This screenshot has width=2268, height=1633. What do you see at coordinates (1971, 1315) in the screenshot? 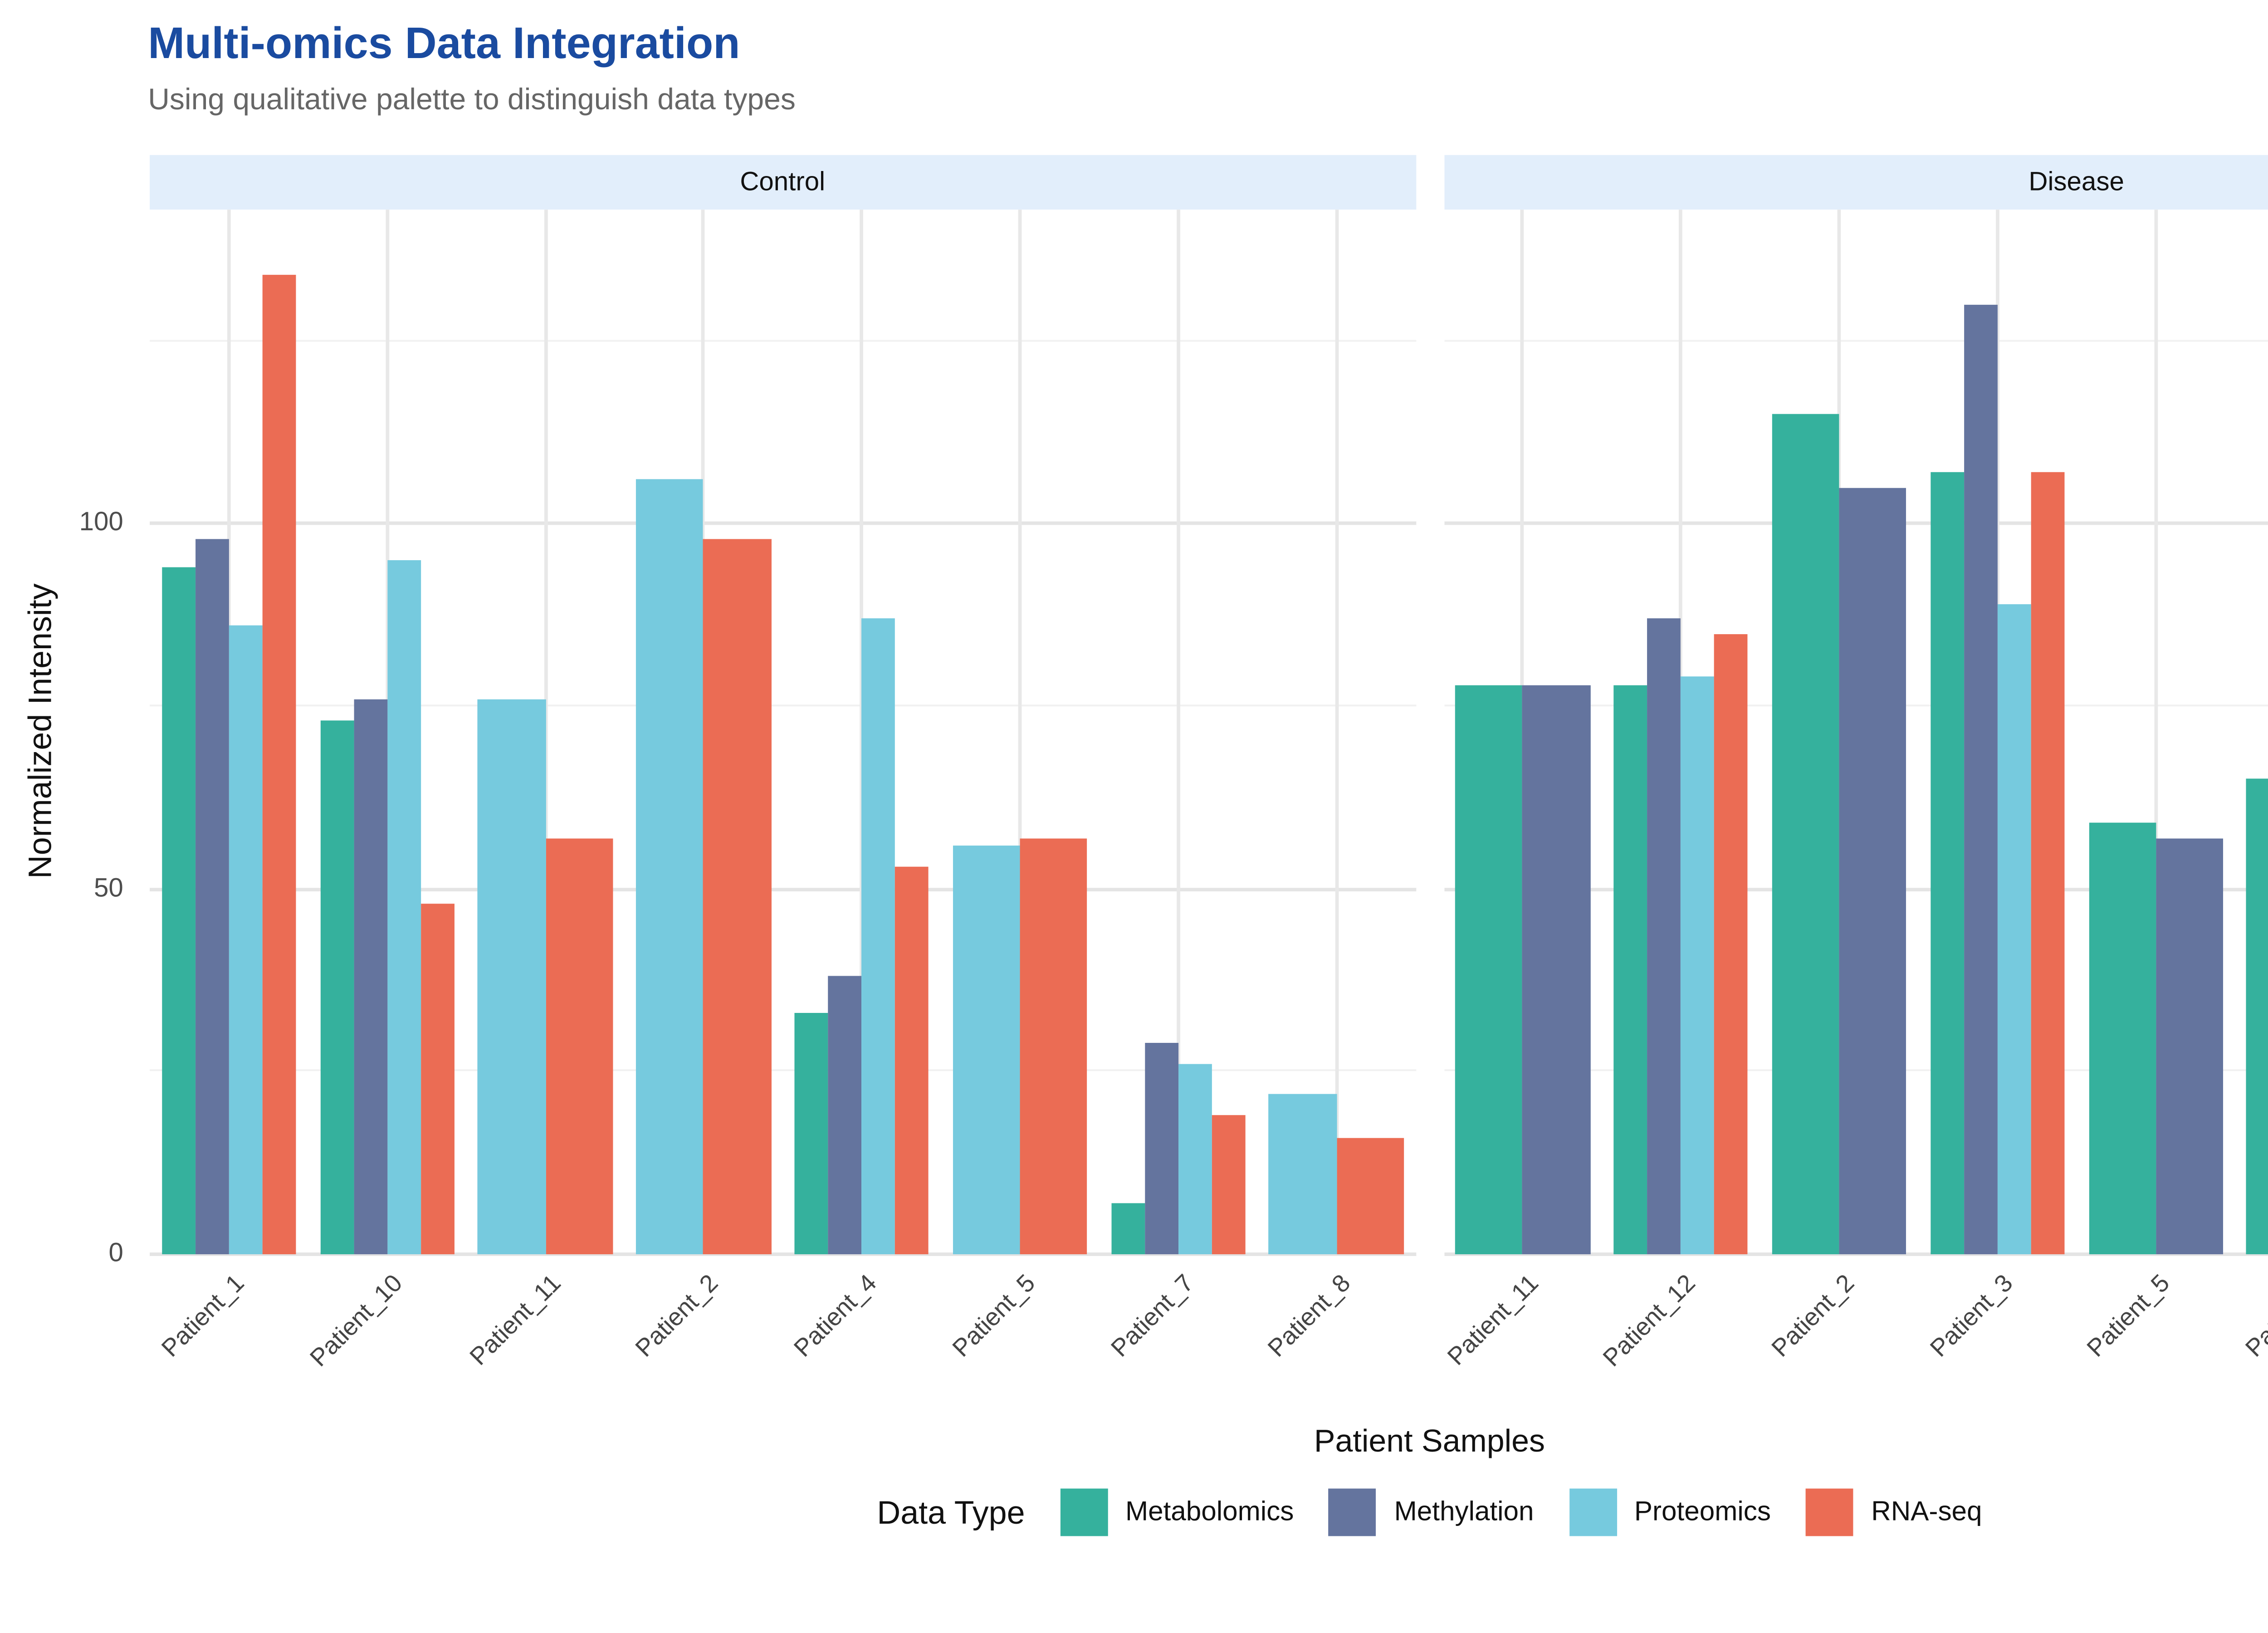
I see `x-tick-label: Patient_3` at bounding box center [1971, 1315].